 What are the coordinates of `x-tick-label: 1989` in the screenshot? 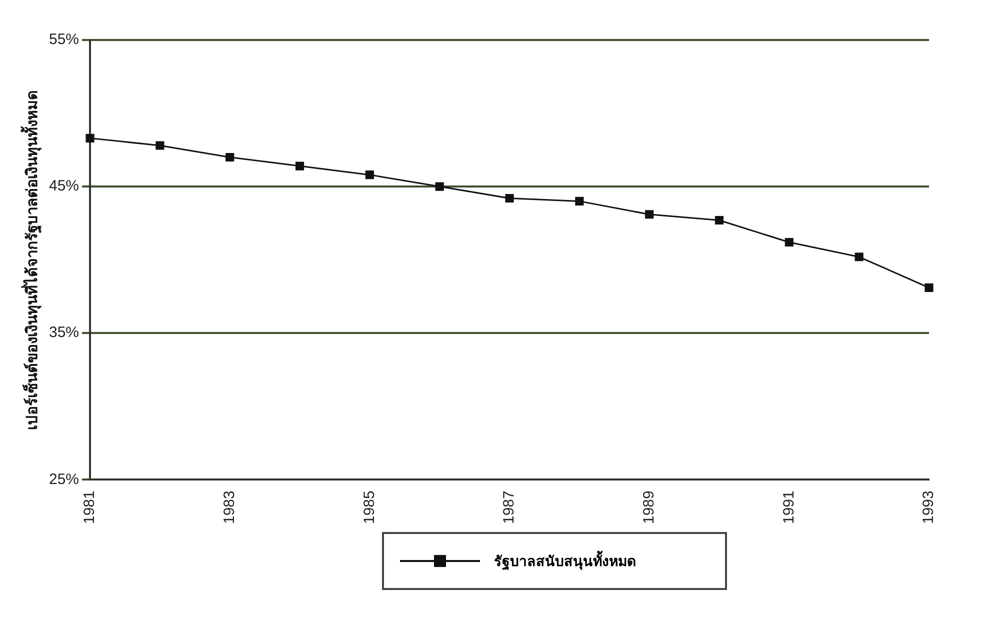 It's located at (649, 507).